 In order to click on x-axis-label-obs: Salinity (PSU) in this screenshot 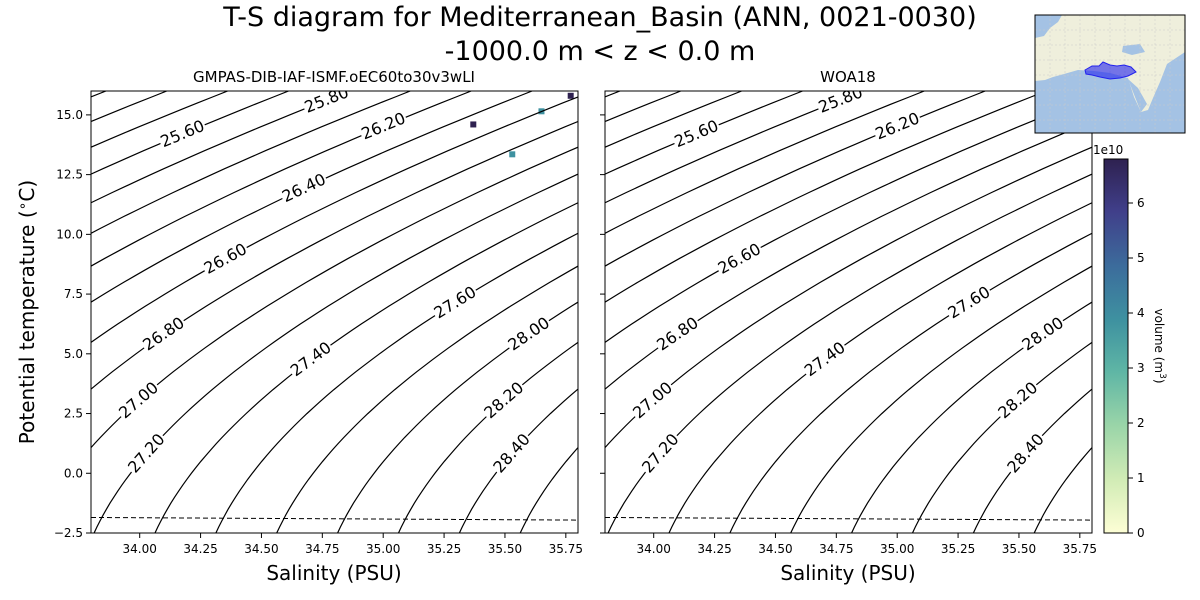, I will do `click(847, 573)`.